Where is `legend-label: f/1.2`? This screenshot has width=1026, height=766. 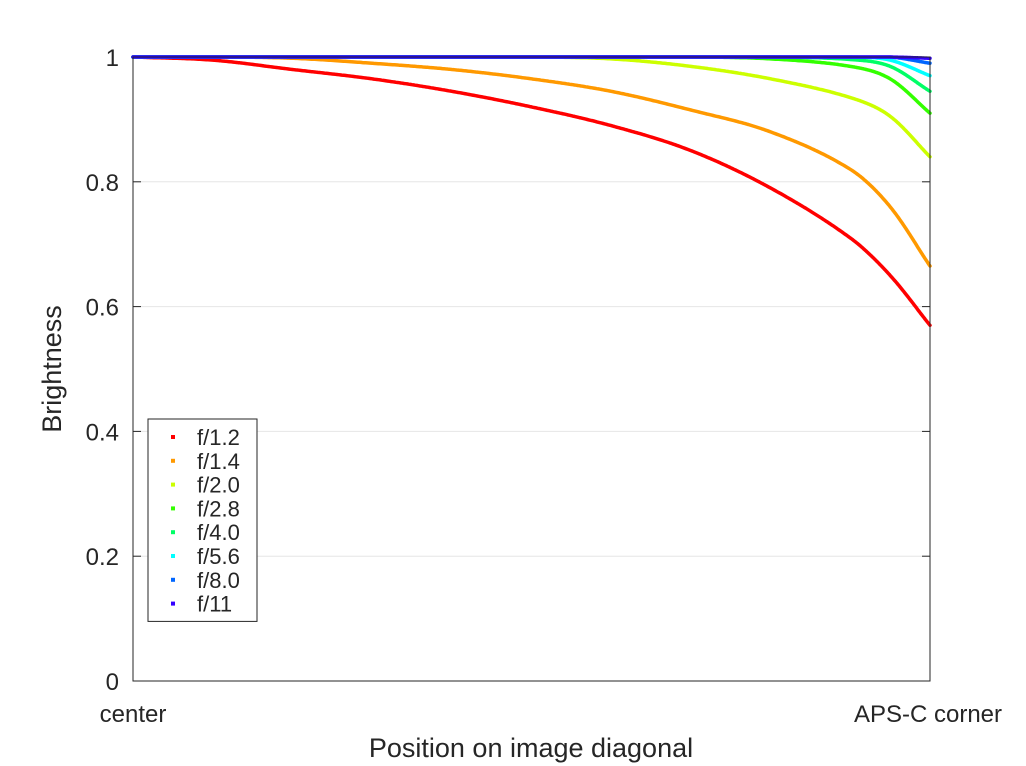
legend-label: f/1.2 is located at coordinates (218, 437).